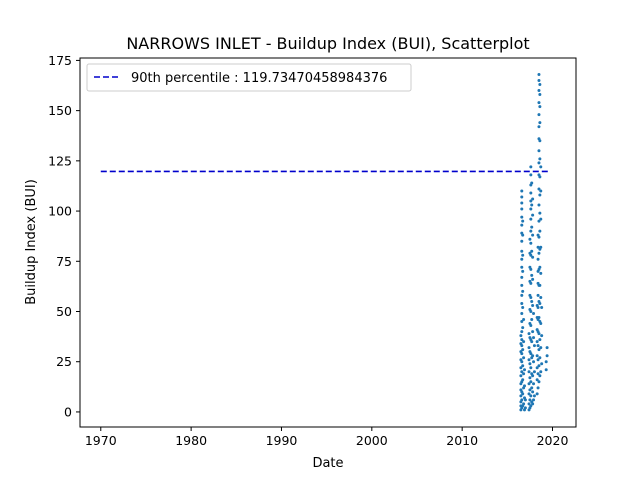  Describe the element at coordinates (64, 261) in the screenshot. I see `y-tick-label: 75` at that location.